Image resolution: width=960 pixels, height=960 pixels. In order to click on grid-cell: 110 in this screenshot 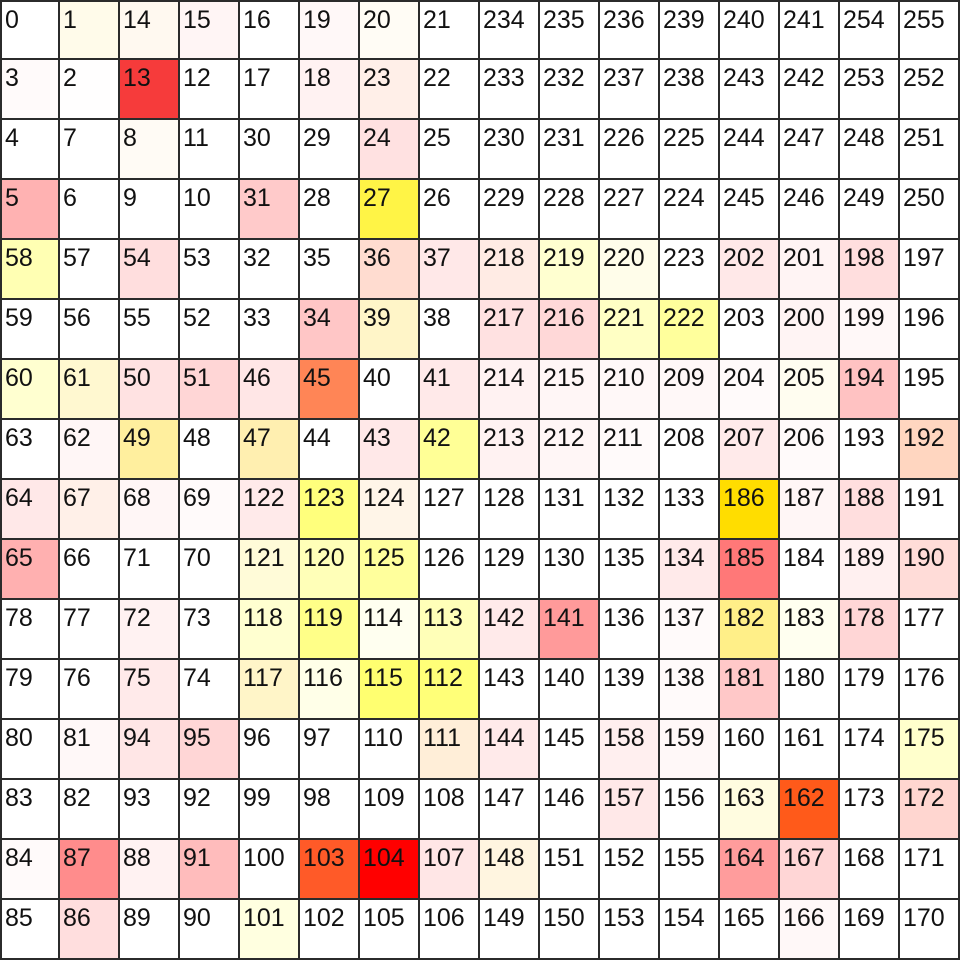, I will do `click(390, 750)`.